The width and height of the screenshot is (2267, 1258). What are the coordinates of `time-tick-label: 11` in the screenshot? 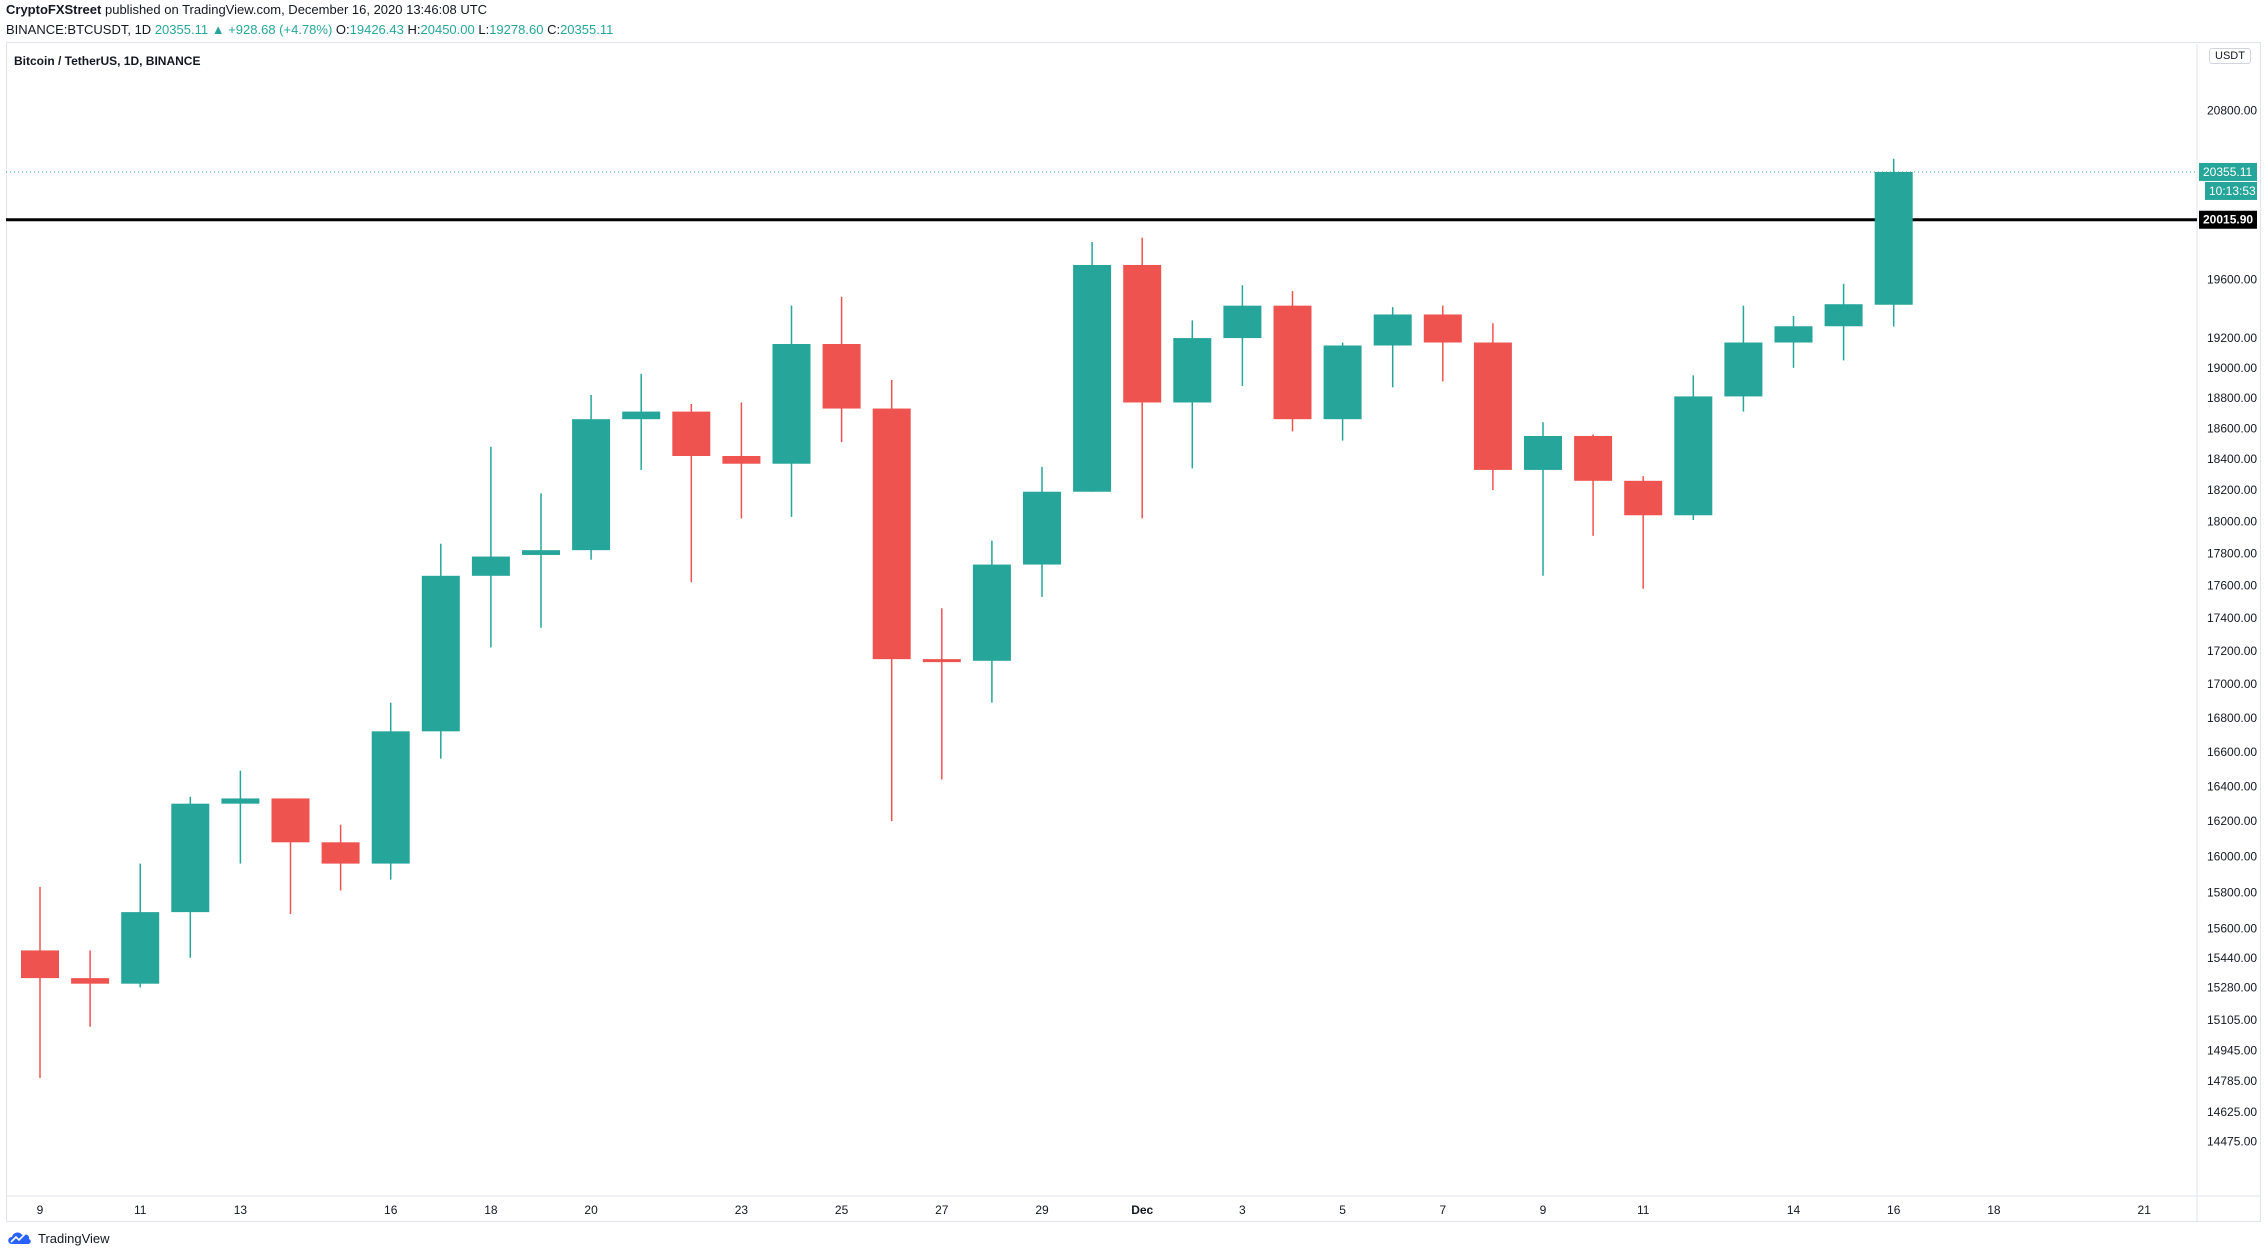 It's located at (1643, 1210).